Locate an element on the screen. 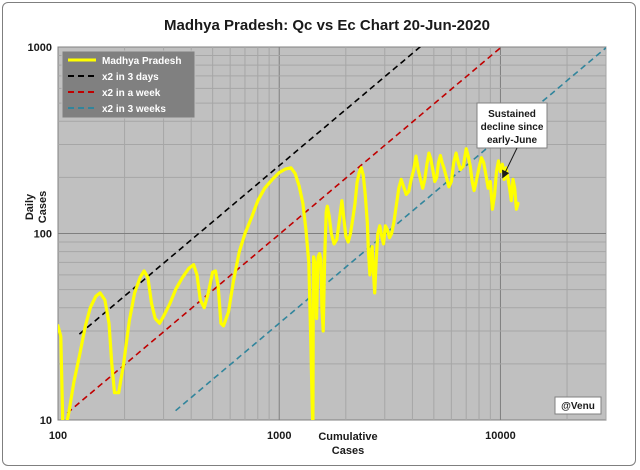 The image size is (640, 470). y-axis-label-line1: Daily is located at coordinates (30, 206).